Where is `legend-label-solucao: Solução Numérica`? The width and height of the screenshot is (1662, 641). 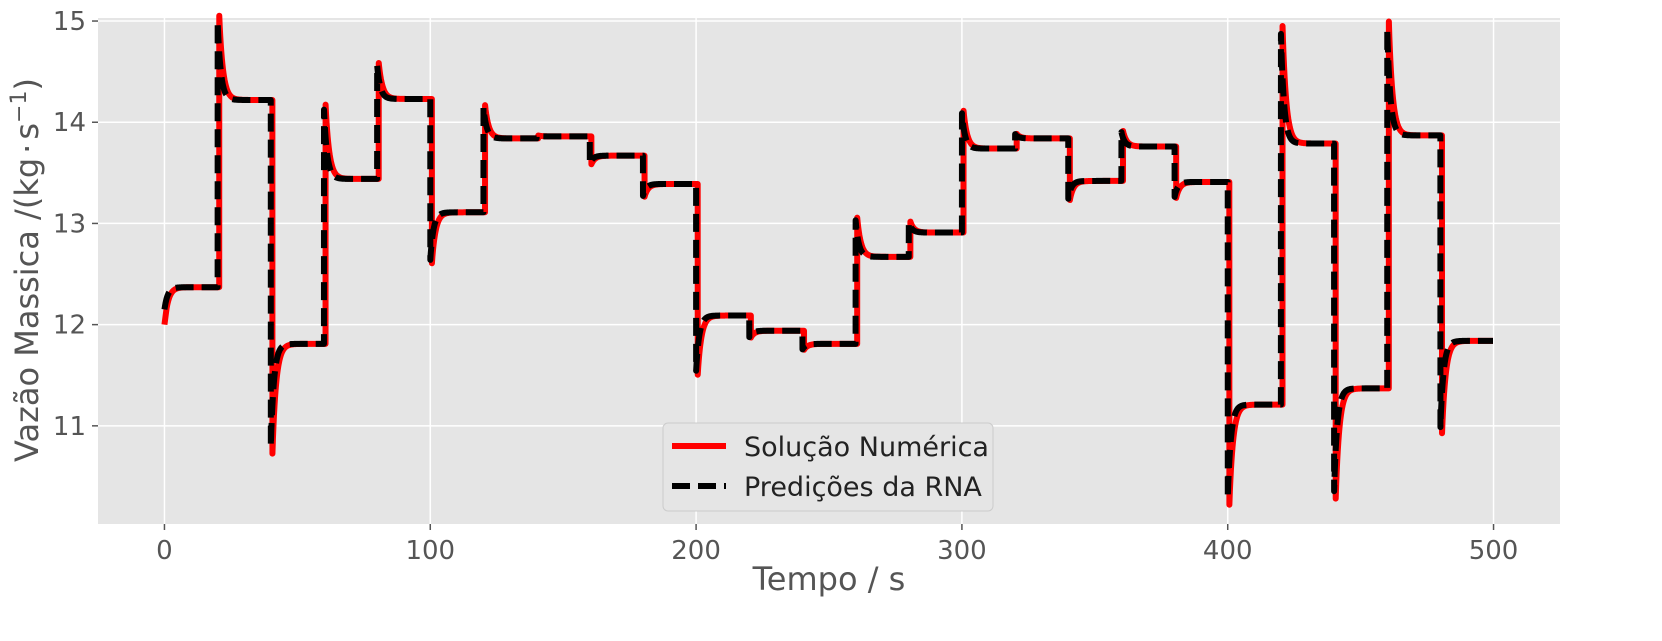 legend-label-solucao: Solução Numérica is located at coordinates (866, 447).